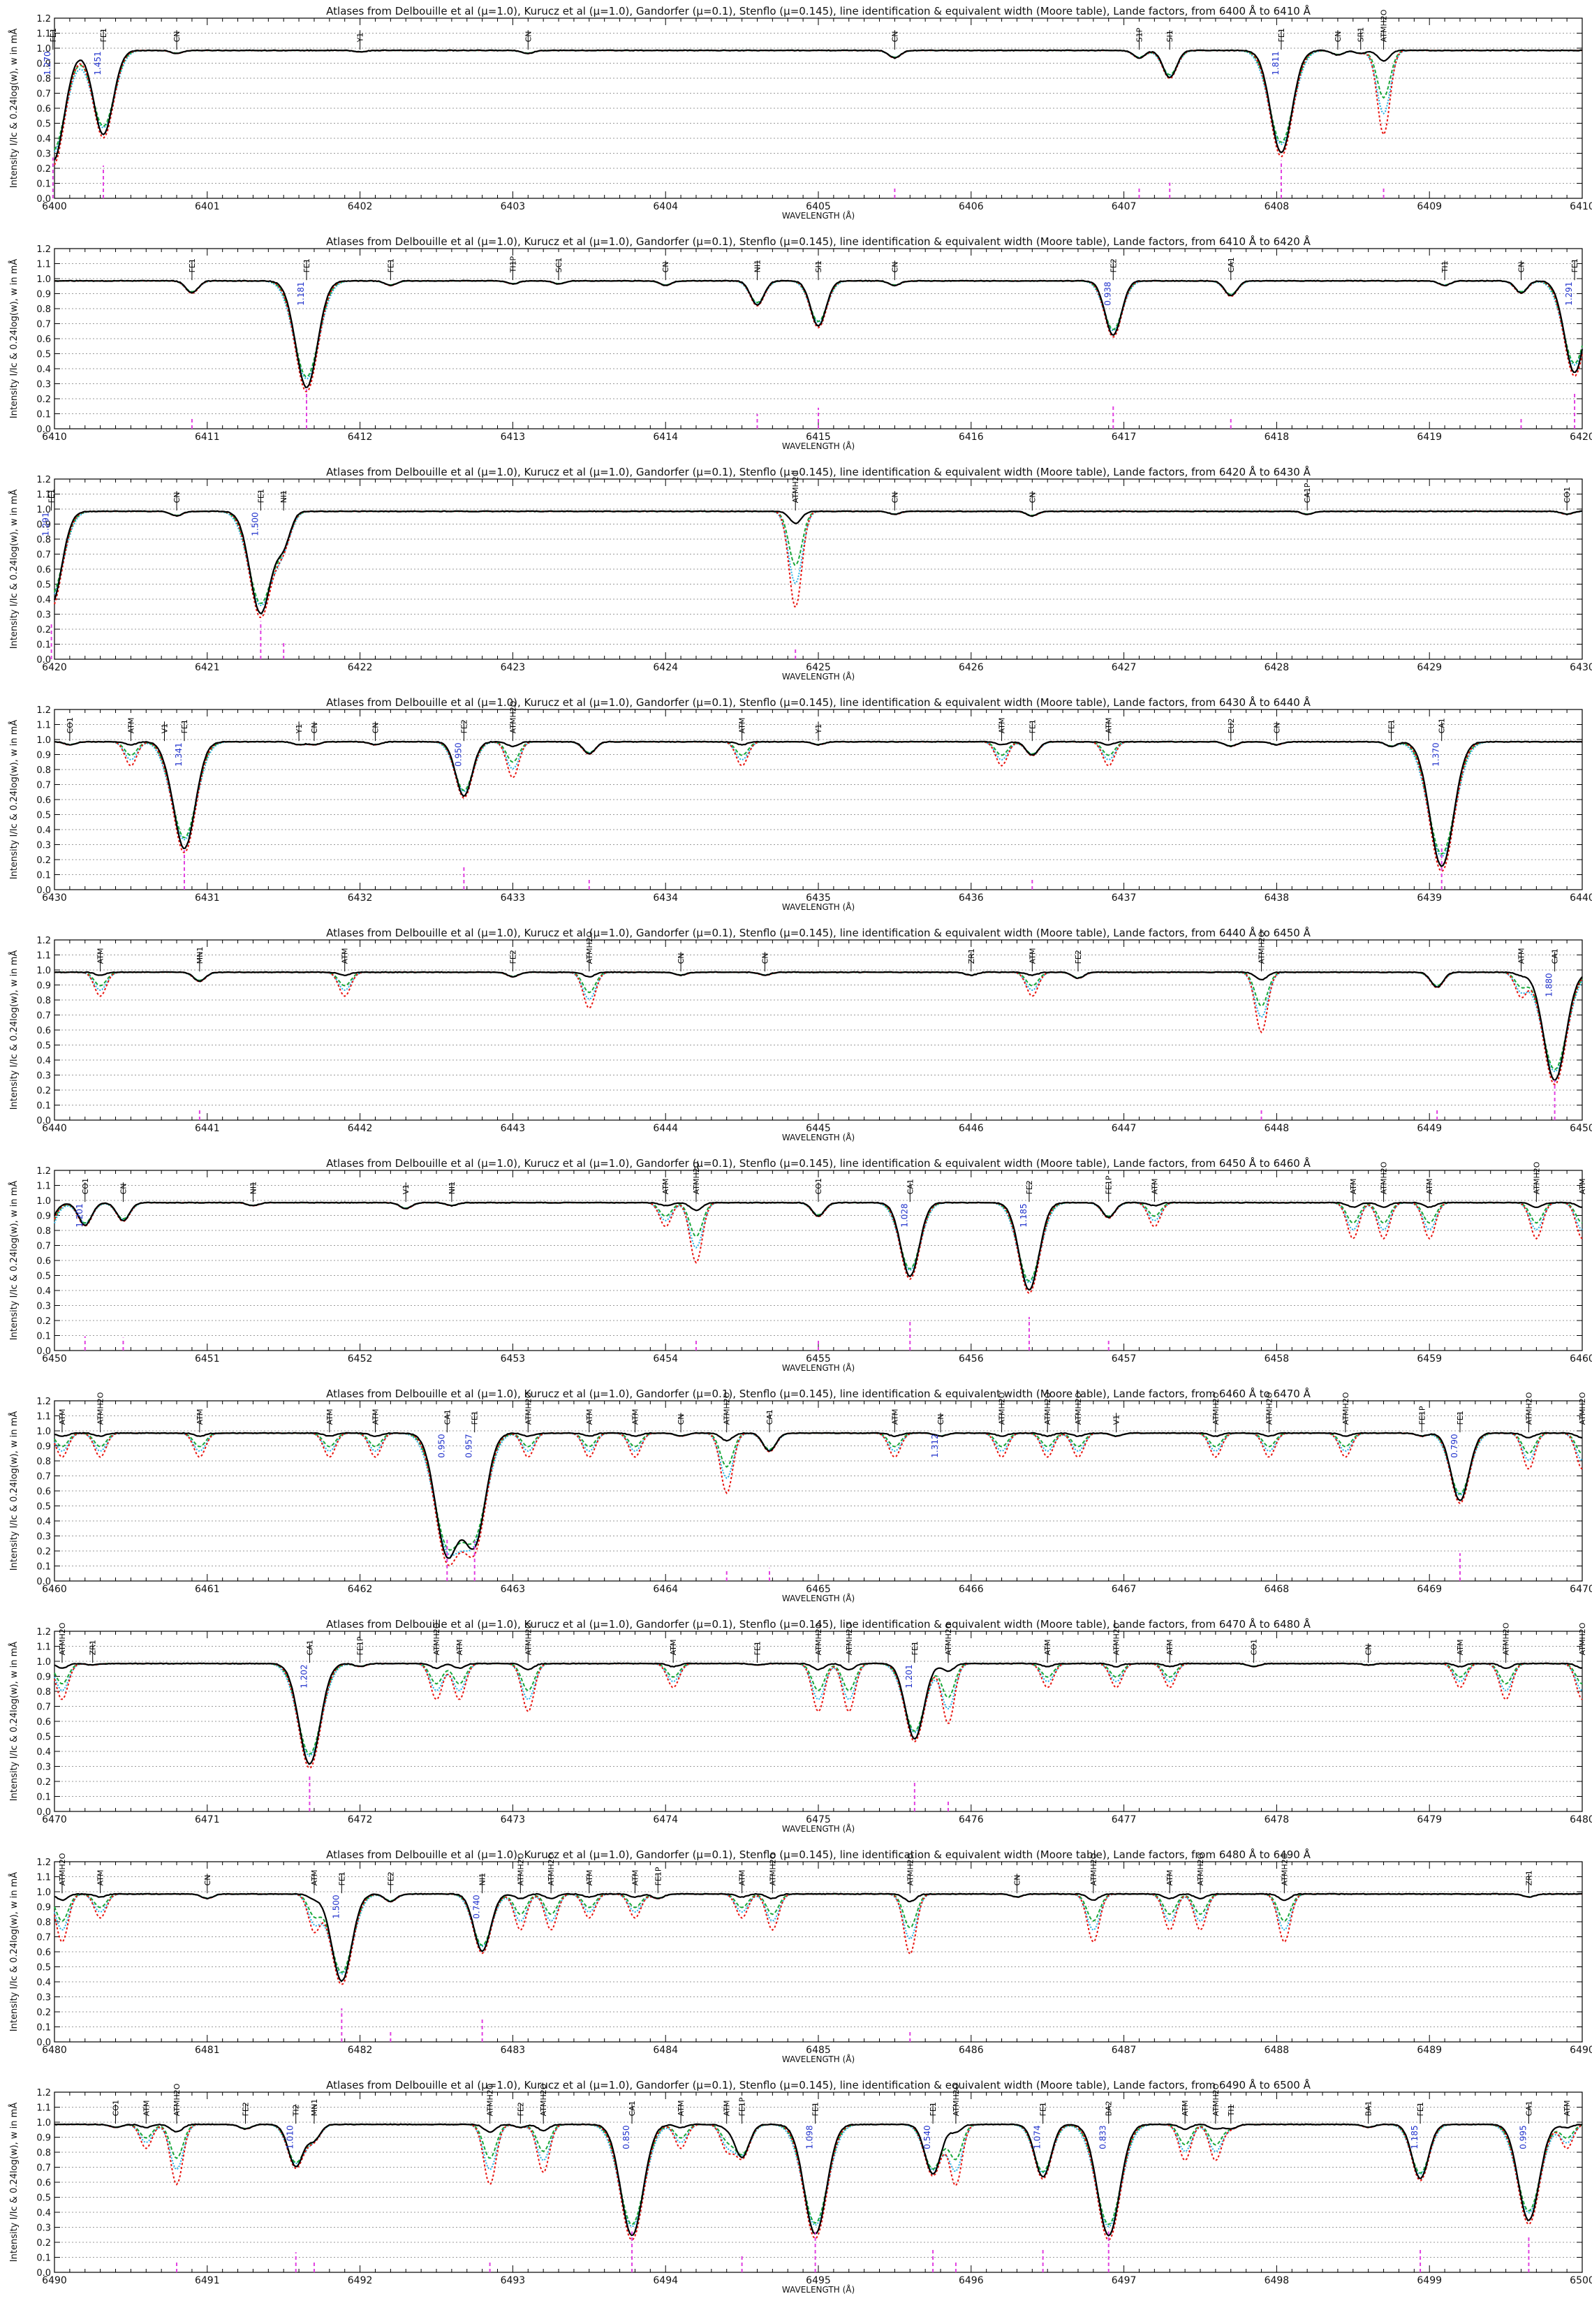 The height and width of the screenshot is (2324, 1592). I want to click on x-tick-label: 6448, so click(1277, 1128).